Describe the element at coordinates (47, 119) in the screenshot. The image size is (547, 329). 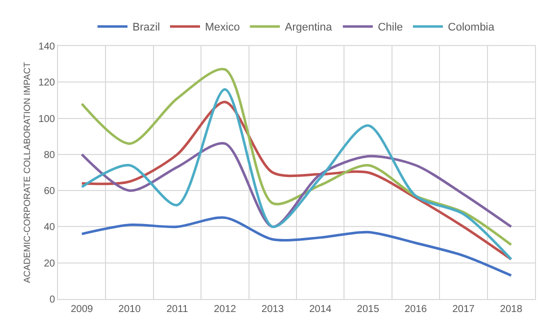
I see `y-tick-label: 100` at that location.